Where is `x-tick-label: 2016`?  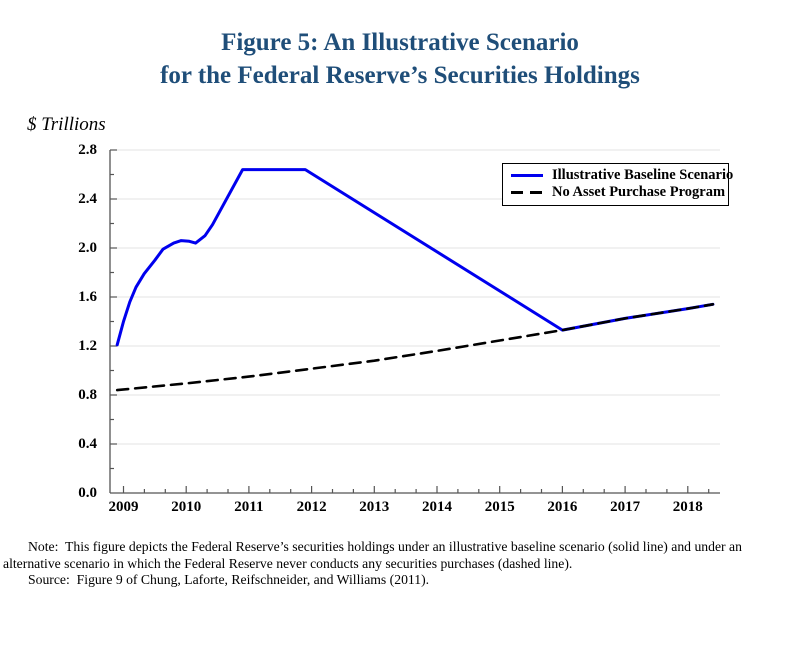 x-tick-label: 2016 is located at coordinates (562, 507).